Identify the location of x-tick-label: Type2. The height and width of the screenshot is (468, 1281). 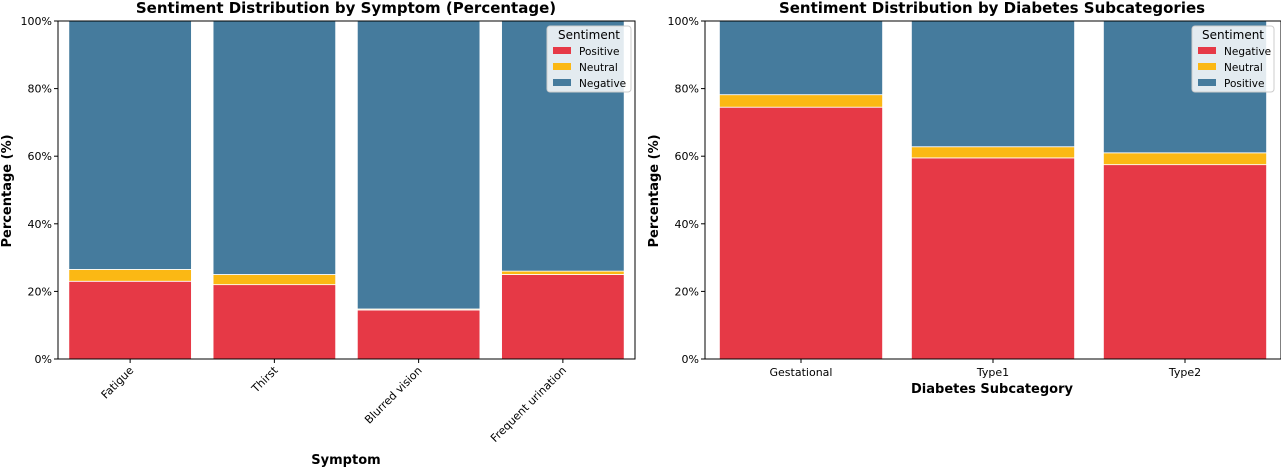
(1184, 372).